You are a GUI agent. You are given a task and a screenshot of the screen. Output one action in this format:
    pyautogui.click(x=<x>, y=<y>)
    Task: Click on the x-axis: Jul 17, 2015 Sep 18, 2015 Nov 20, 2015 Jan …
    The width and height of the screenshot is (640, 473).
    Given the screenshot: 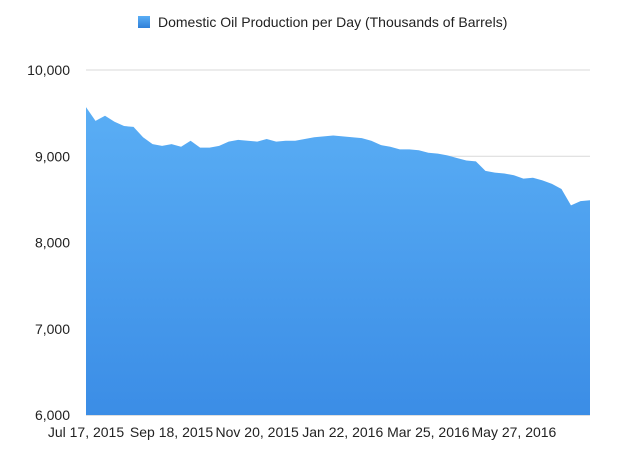 What is the action you would take?
    pyautogui.click(x=302, y=432)
    